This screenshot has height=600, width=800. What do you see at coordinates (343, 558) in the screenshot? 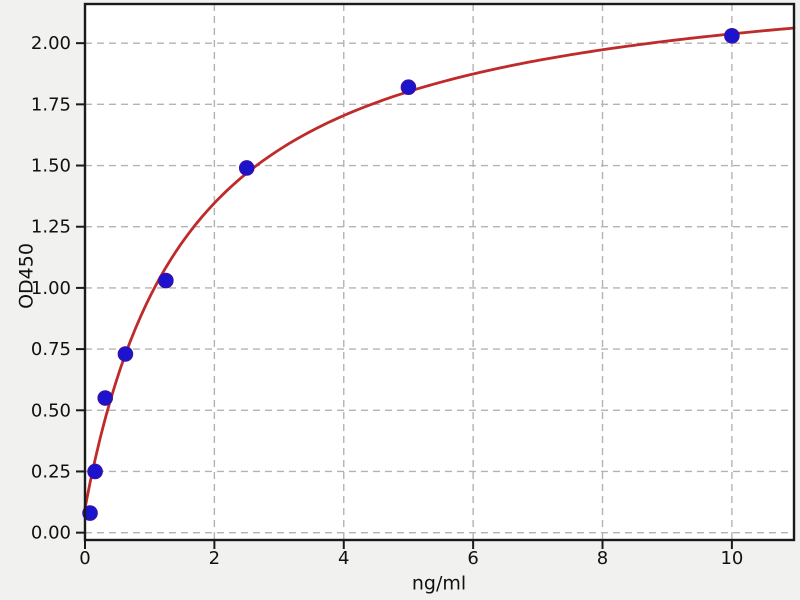
I see `x-tick-label-4: 4` at bounding box center [343, 558].